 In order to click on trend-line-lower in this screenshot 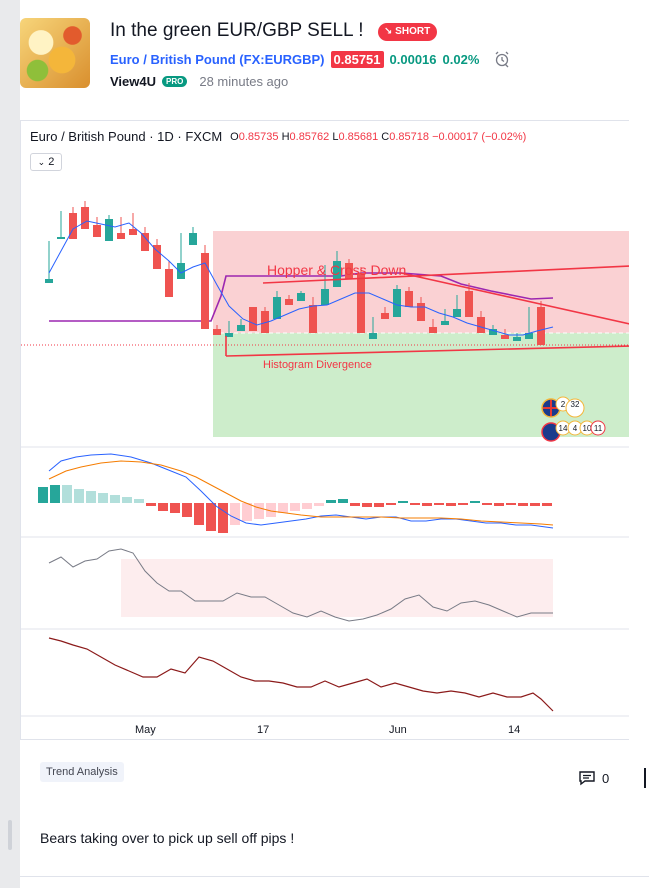, I will do `click(427, 351)`.